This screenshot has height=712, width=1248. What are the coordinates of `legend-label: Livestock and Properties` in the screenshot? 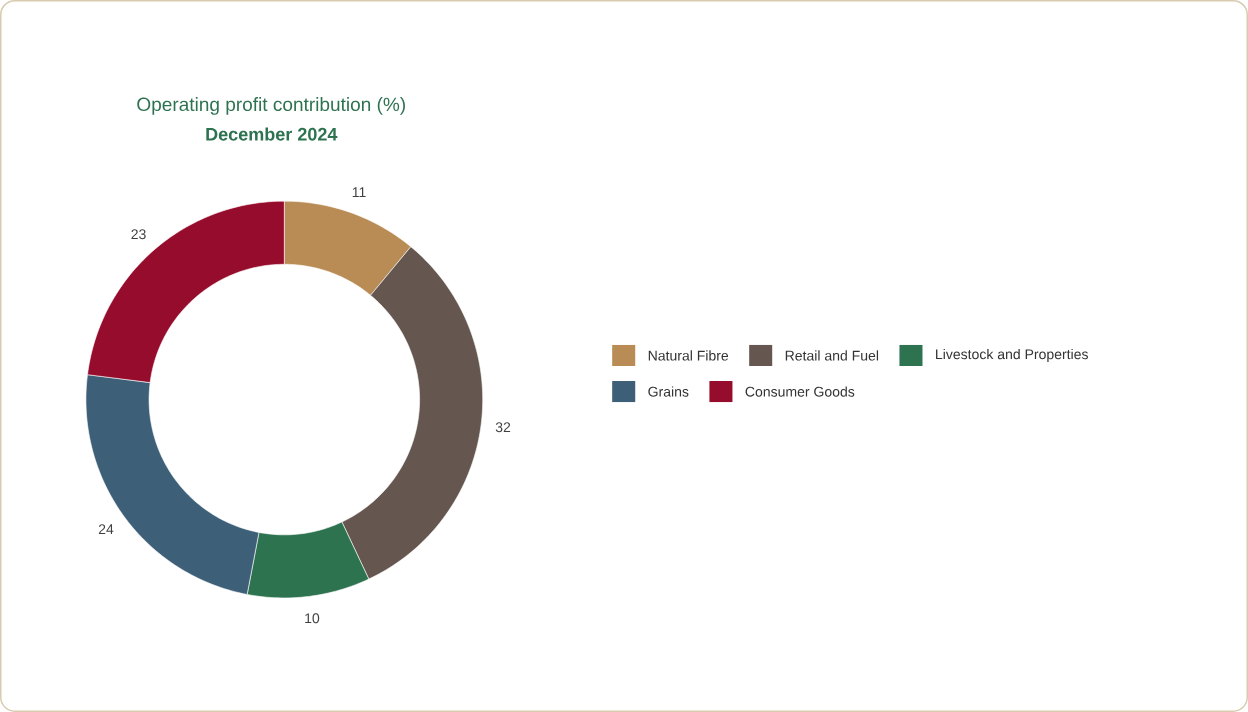 It's located at (1012, 355).